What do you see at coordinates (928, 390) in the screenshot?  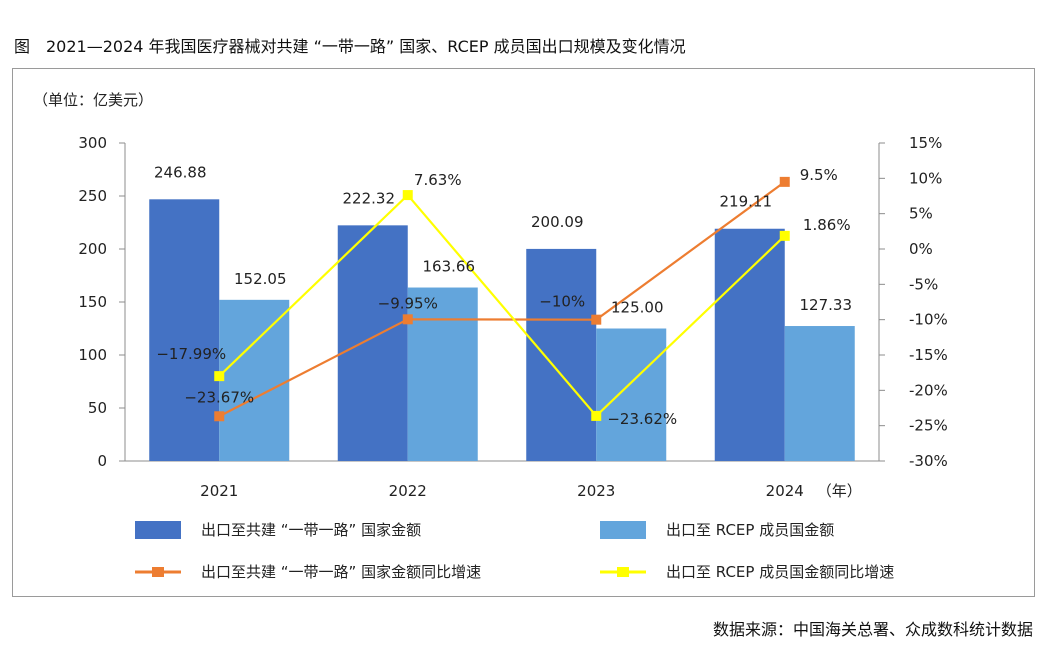 I see `y-tick-label-right: -20%` at bounding box center [928, 390].